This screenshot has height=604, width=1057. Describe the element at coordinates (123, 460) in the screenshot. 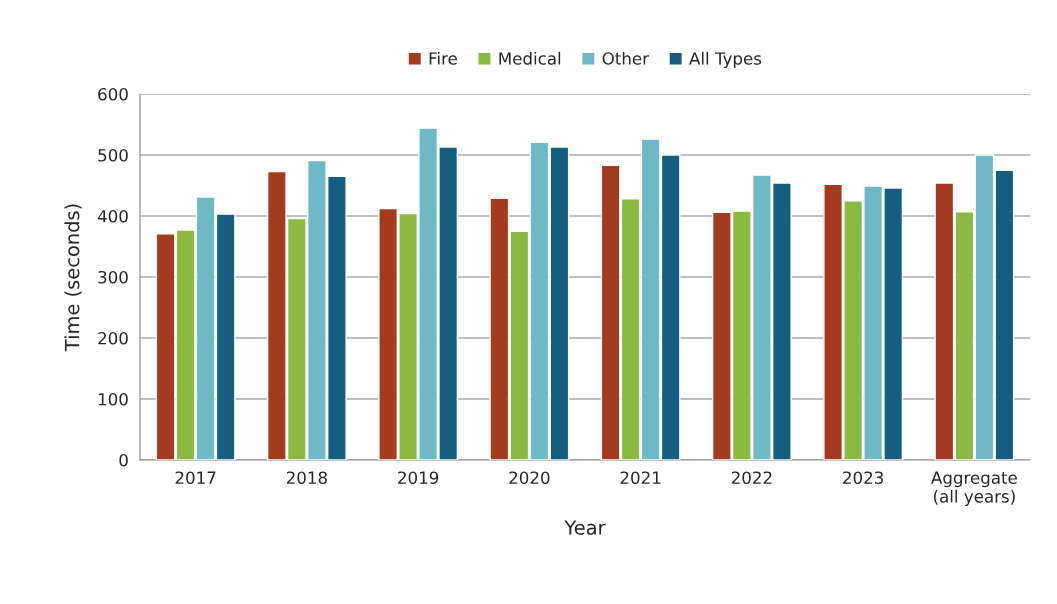

I see `y-tick-label: 0` at that location.